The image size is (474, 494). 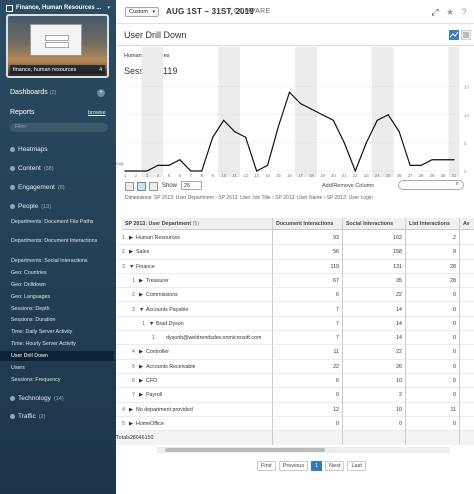 I want to click on column-header-list: List Interactions, so click(x=432, y=224).